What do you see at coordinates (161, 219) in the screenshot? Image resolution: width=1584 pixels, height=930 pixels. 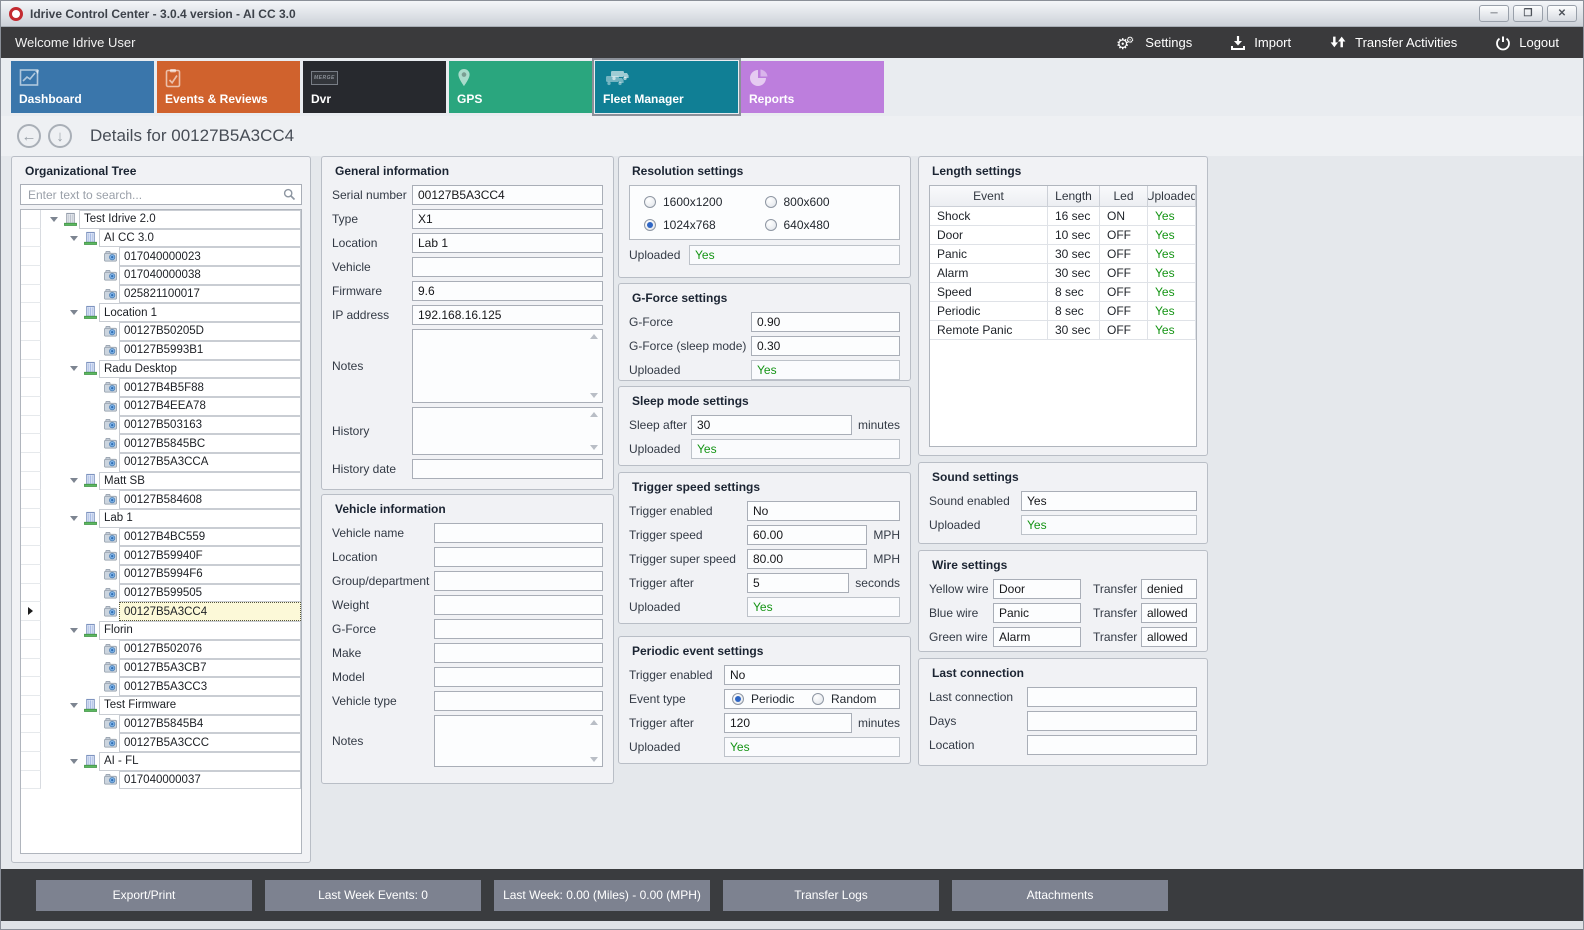 I see `tree-item: Test Idrive 2.0` at bounding box center [161, 219].